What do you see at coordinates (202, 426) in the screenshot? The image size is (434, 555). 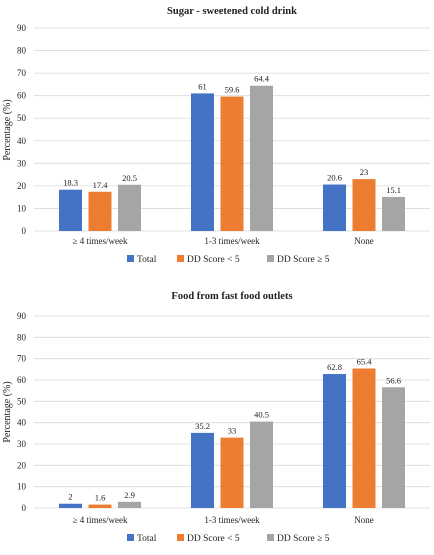 I see `data-label: 35.2` at bounding box center [202, 426].